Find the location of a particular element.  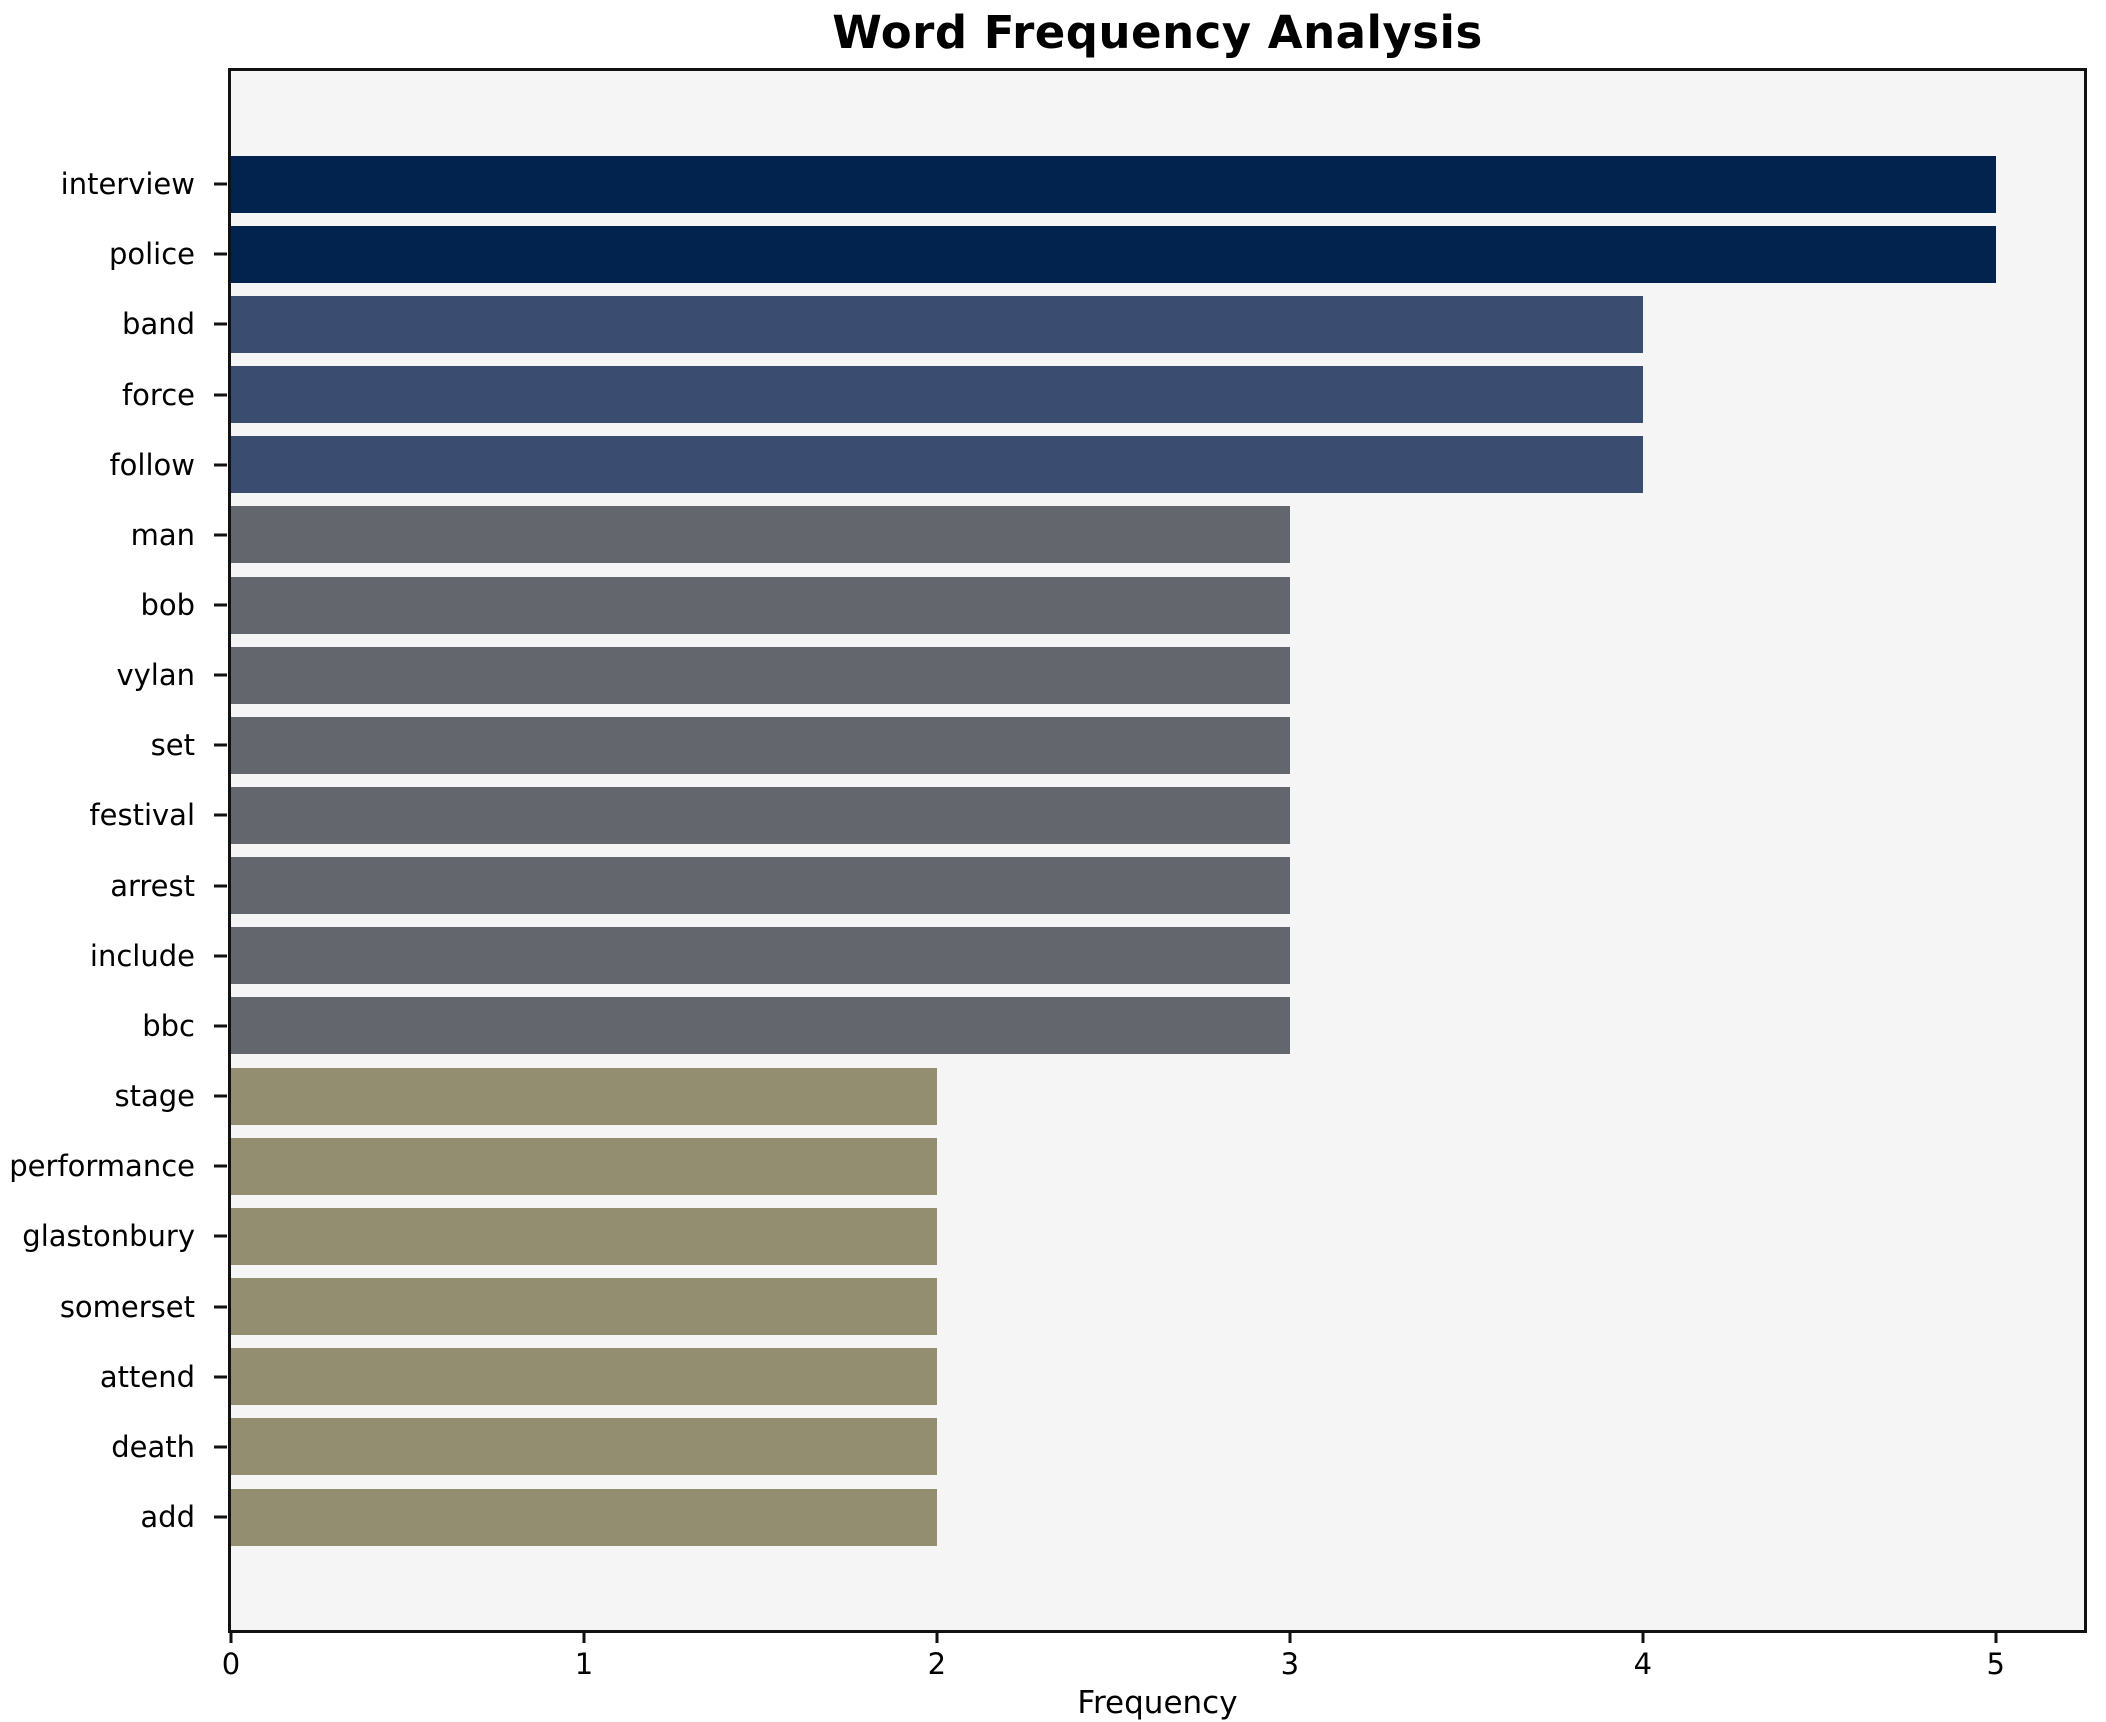

y-tick-label: bob is located at coordinates (167, 605).